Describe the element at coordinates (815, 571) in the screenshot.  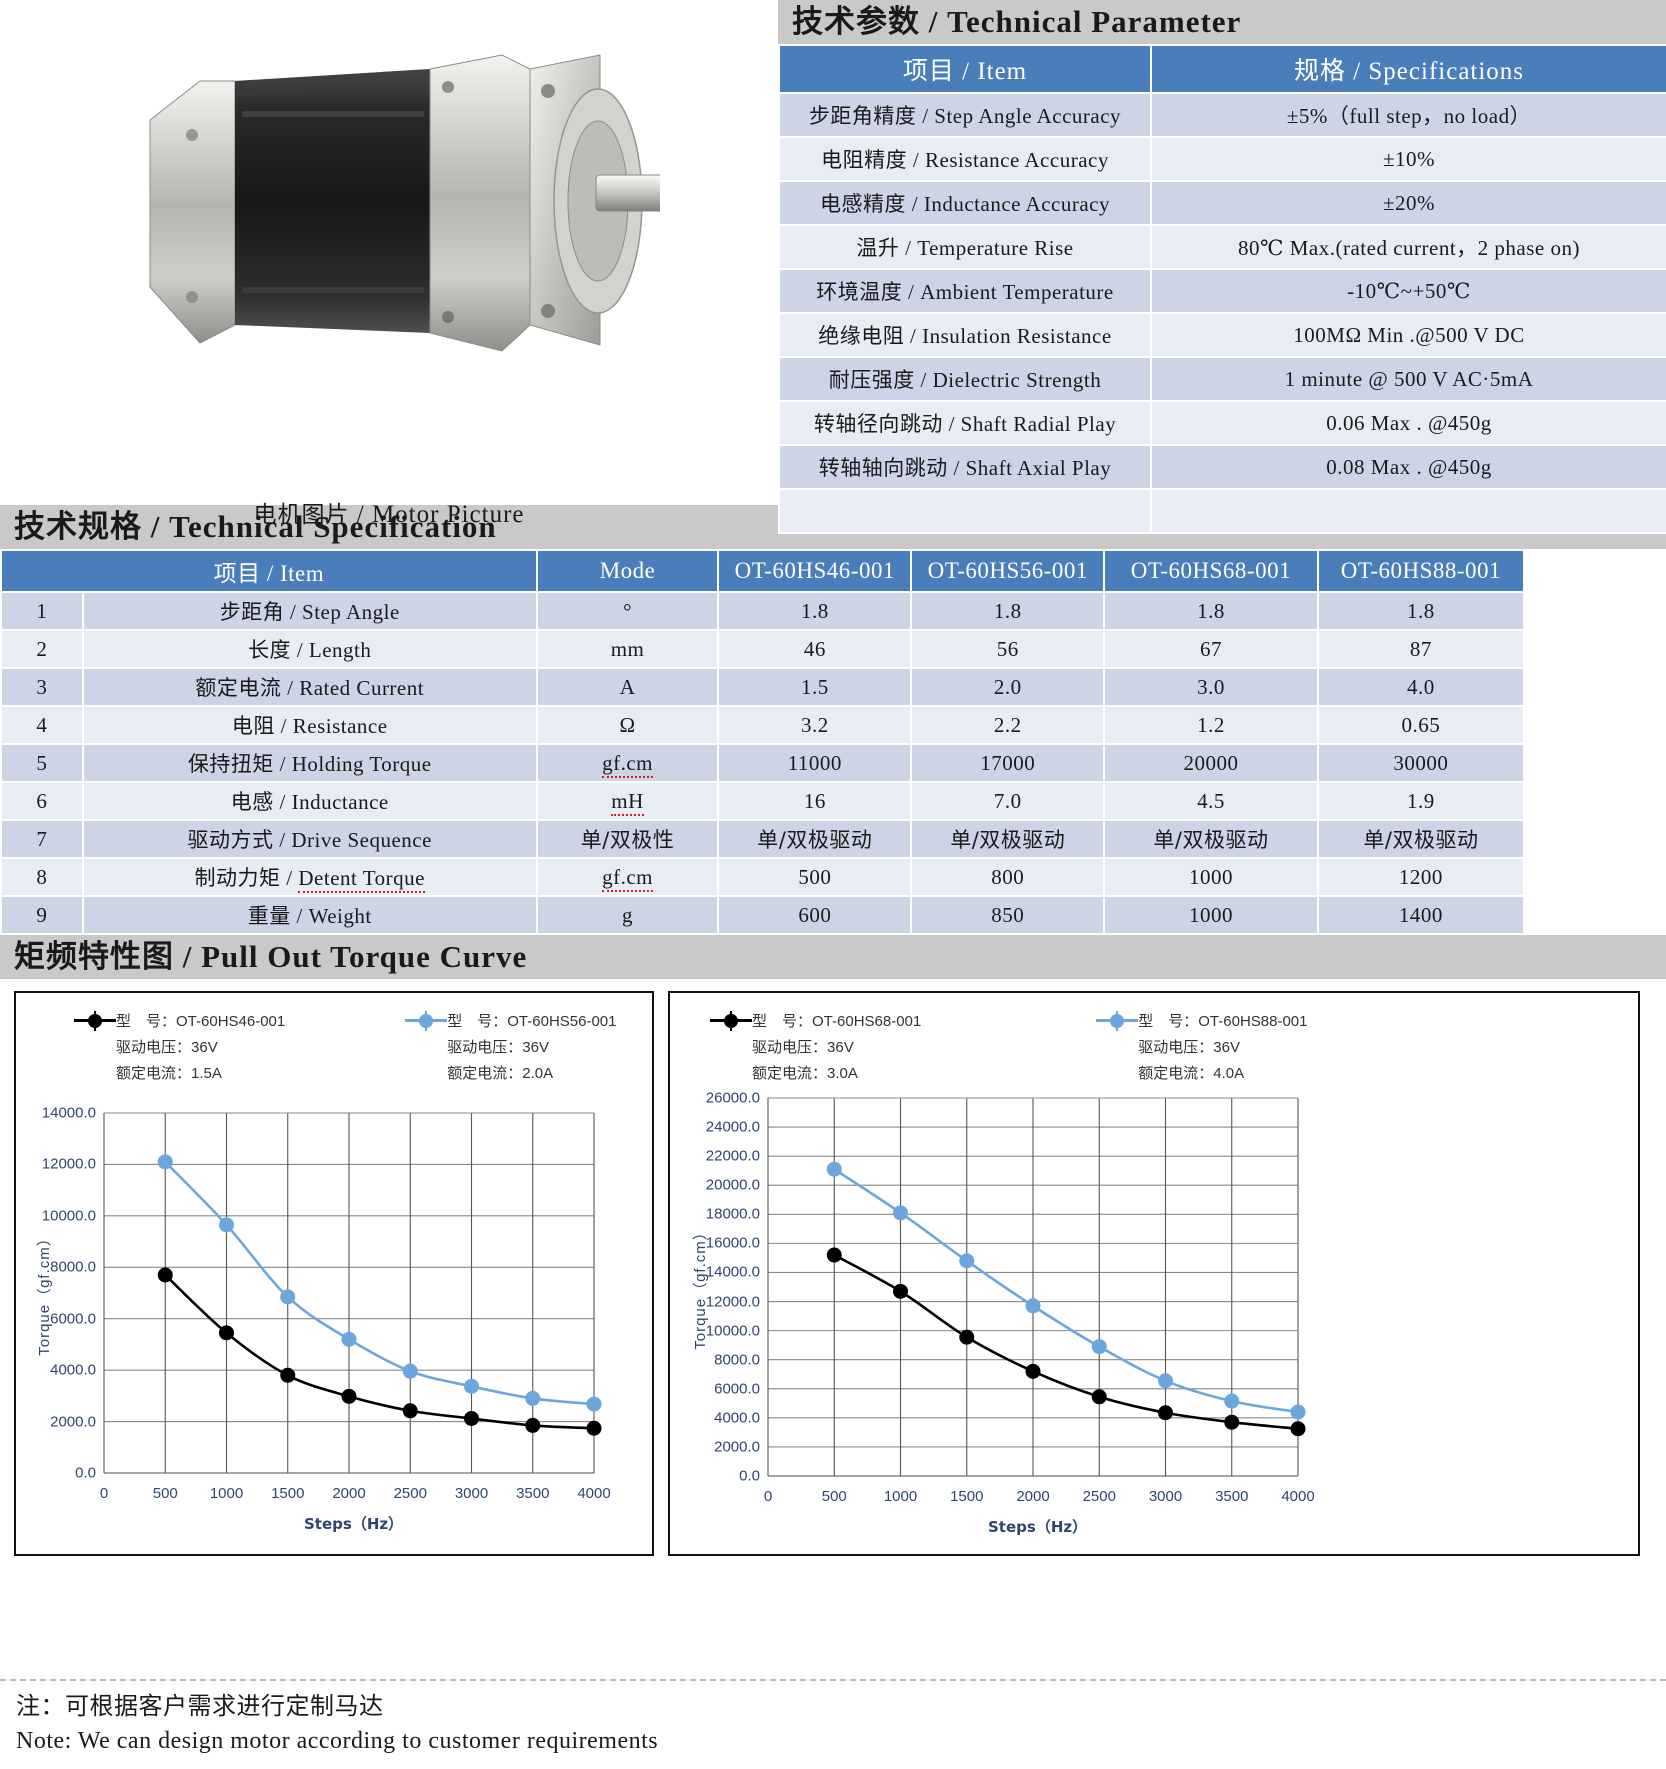
I see `spec-header-model-0: OT-60HS46-001` at that location.